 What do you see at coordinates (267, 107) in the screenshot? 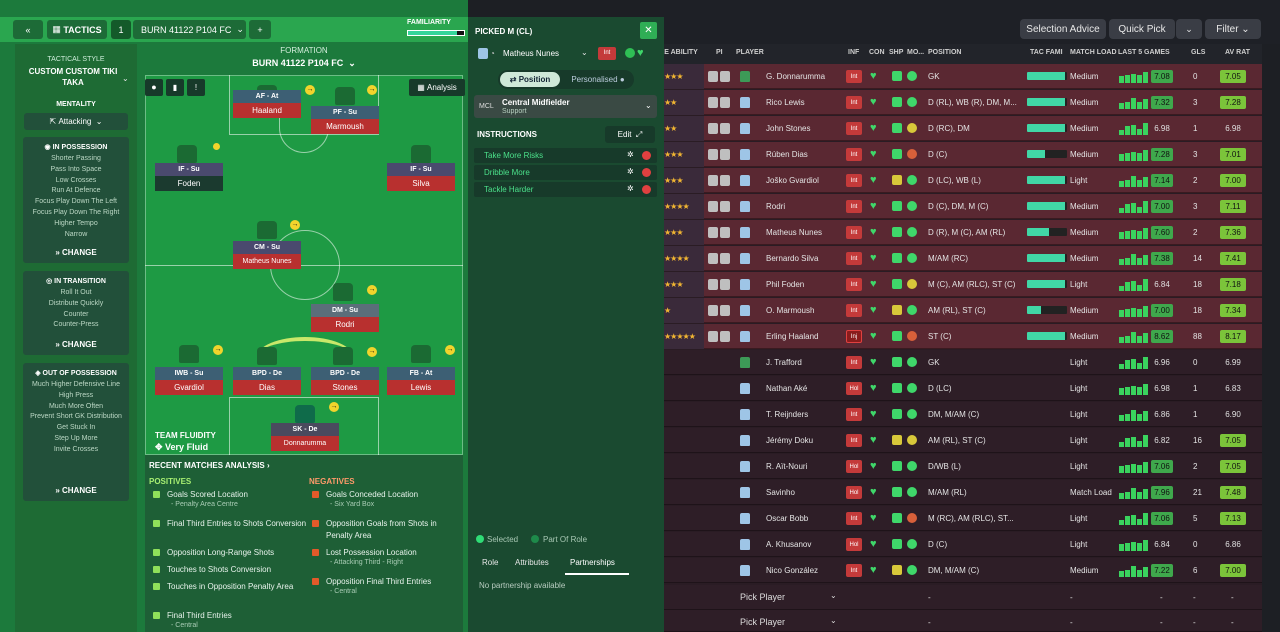
I see `player-card-af: AF - At Haaland` at bounding box center [267, 107].